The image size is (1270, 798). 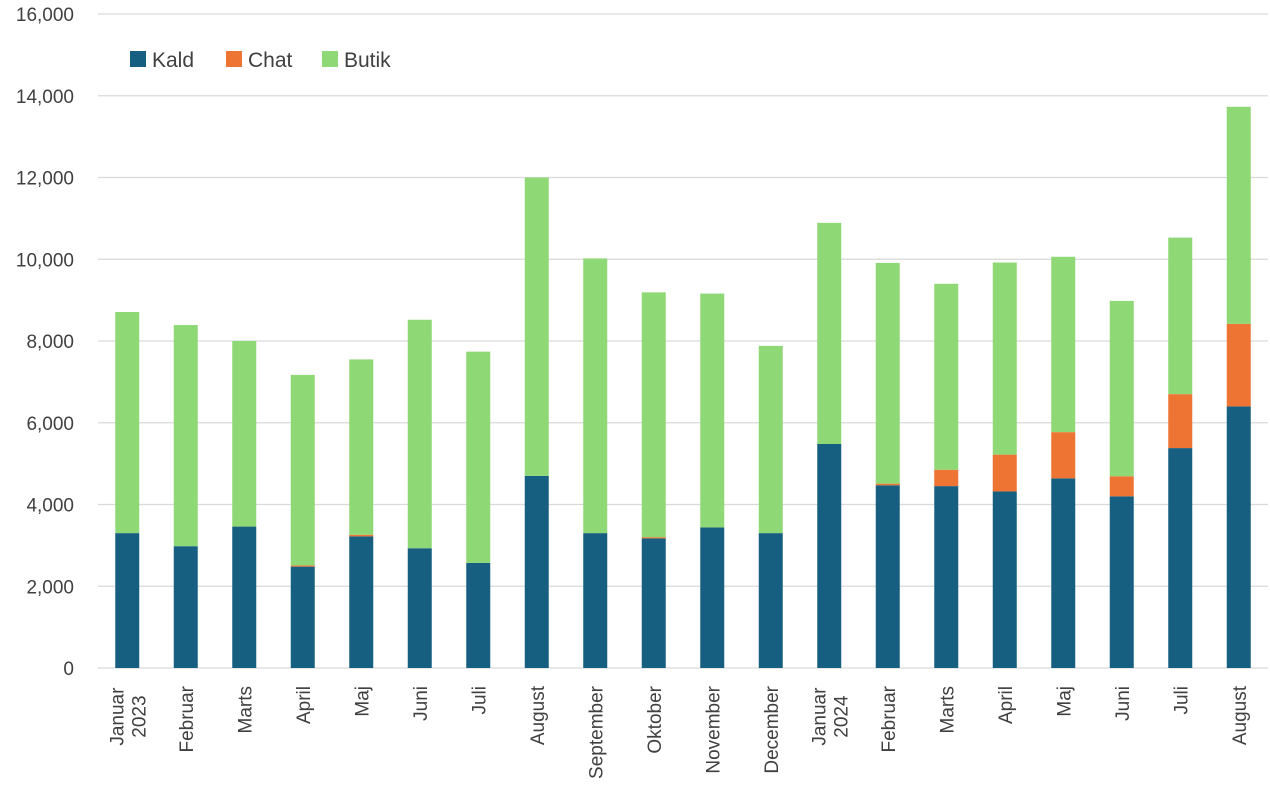 I want to click on x-tick-label: December, so click(x=772, y=729).